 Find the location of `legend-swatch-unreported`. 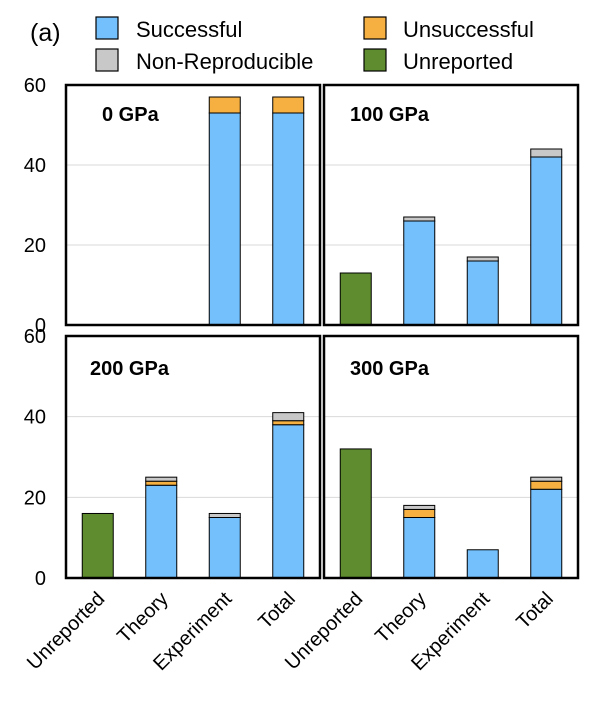

legend-swatch-unreported is located at coordinates (375, 60).